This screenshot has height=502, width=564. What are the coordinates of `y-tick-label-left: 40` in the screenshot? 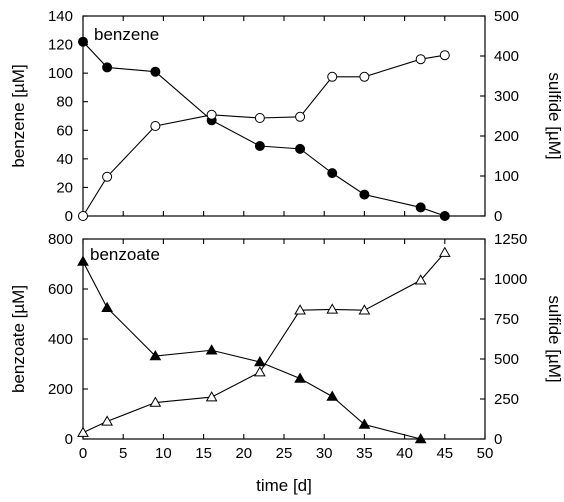 It's located at (64, 159).